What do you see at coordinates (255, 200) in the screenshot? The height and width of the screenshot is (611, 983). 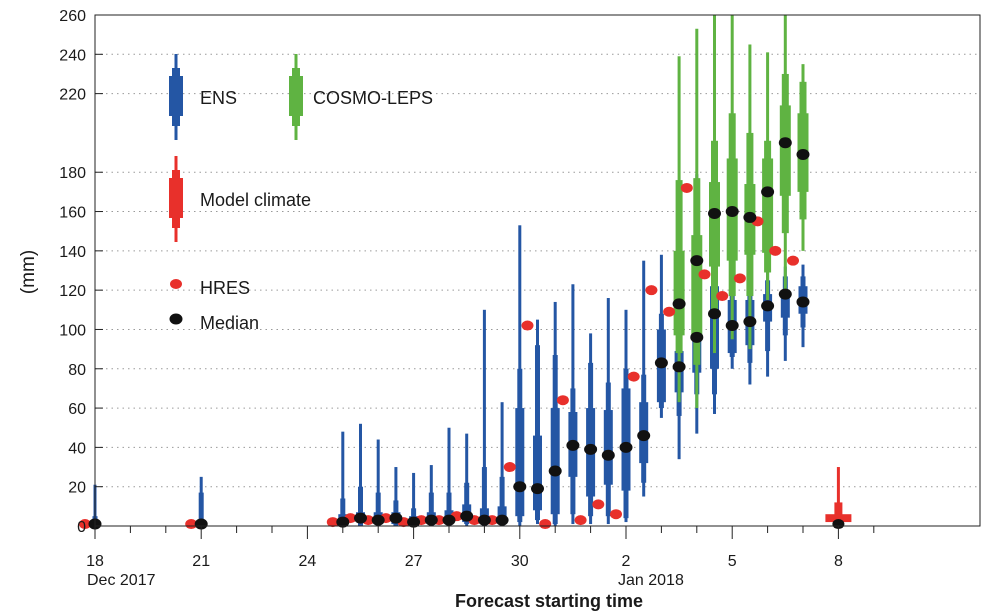 I see `legend-climate-label: Model climate` at bounding box center [255, 200].